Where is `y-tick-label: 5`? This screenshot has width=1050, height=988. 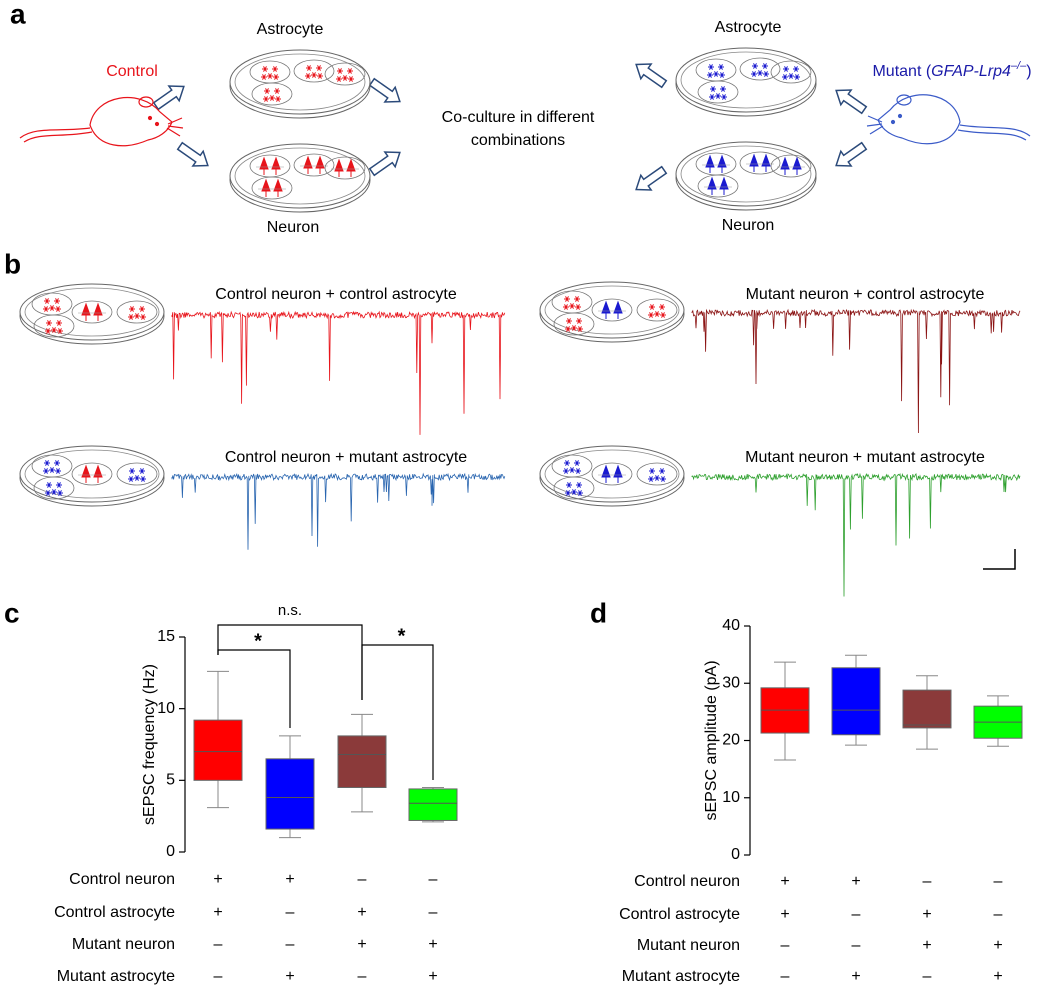
y-tick-label: 5 is located at coordinates (170, 780).